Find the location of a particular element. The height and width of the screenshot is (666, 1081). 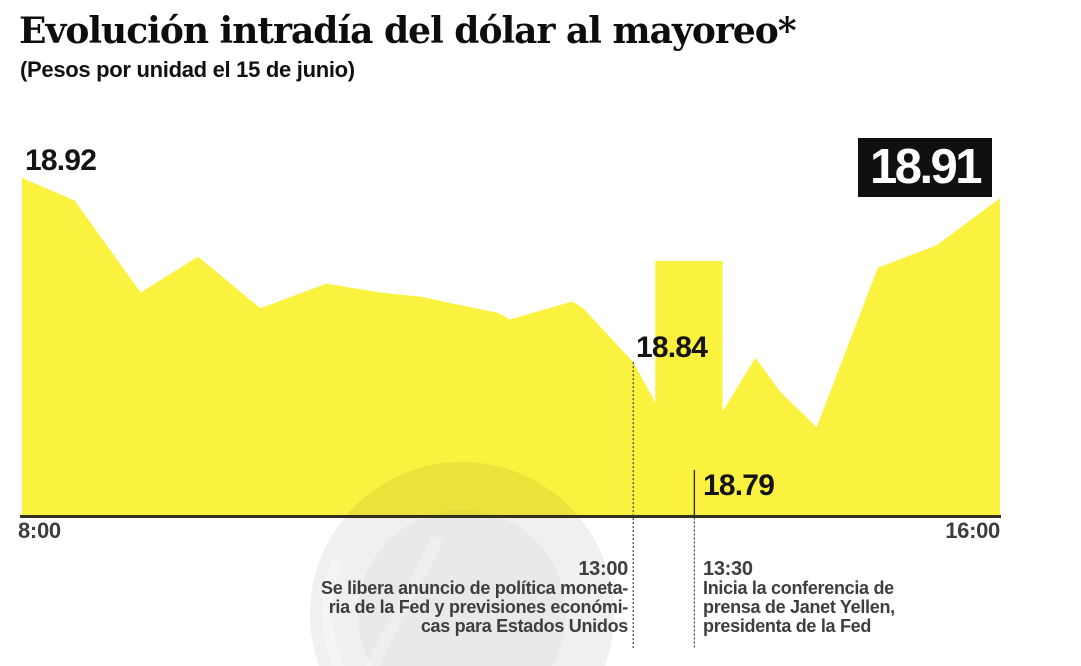

annotation-13-00-line3: cas para Estados Unidos is located at coordinates (524, 626).